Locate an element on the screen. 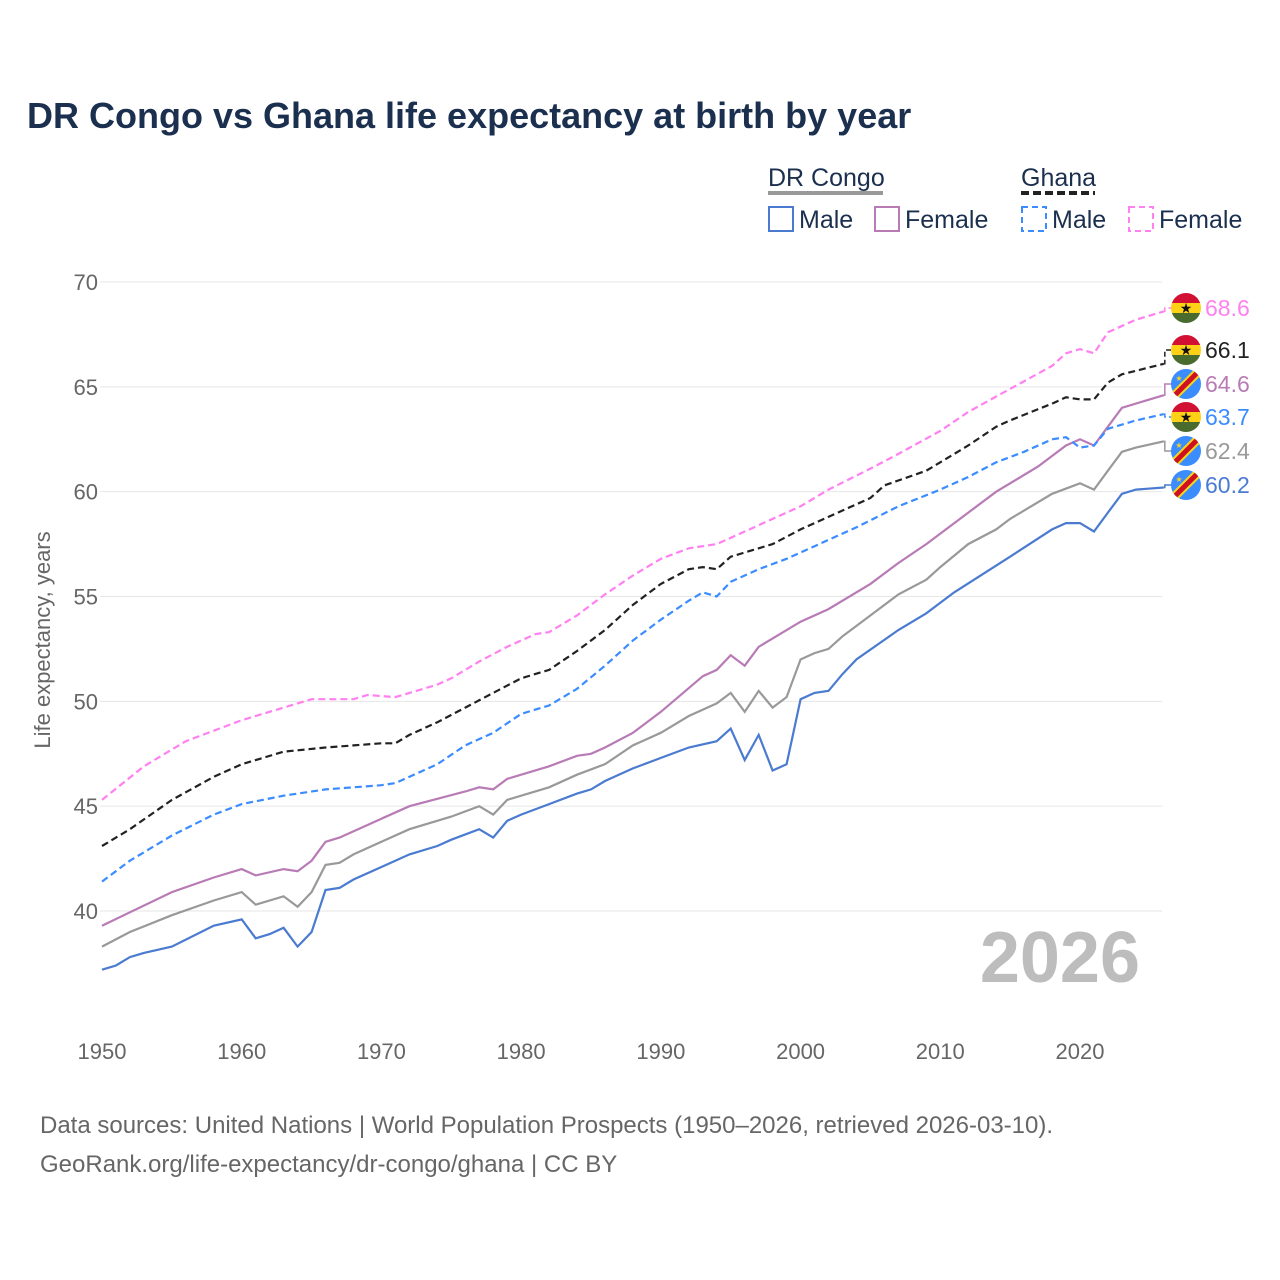 The height and width of the screenshot is (1280, 1280). y-tick-label: 50 is located at coordinates (86, 701).